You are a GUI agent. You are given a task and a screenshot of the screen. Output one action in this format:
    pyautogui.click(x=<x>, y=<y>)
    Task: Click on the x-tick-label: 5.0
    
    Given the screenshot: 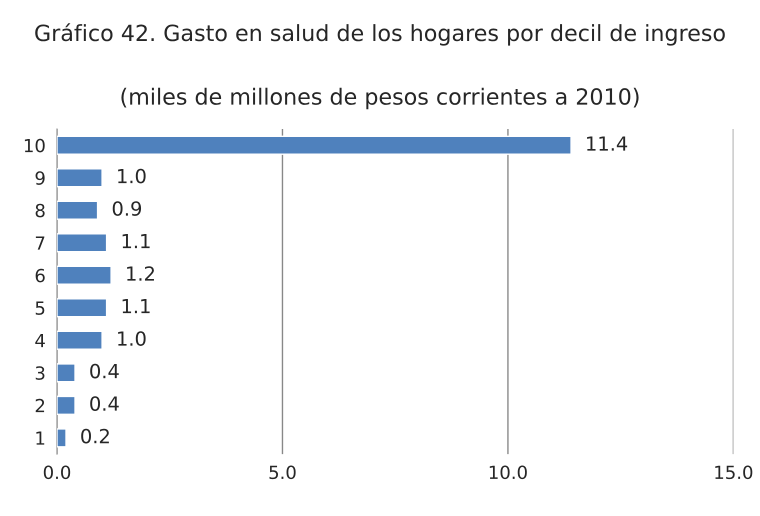 What is the action you would take?
    pyautogui.click(x=283, y=473)
    